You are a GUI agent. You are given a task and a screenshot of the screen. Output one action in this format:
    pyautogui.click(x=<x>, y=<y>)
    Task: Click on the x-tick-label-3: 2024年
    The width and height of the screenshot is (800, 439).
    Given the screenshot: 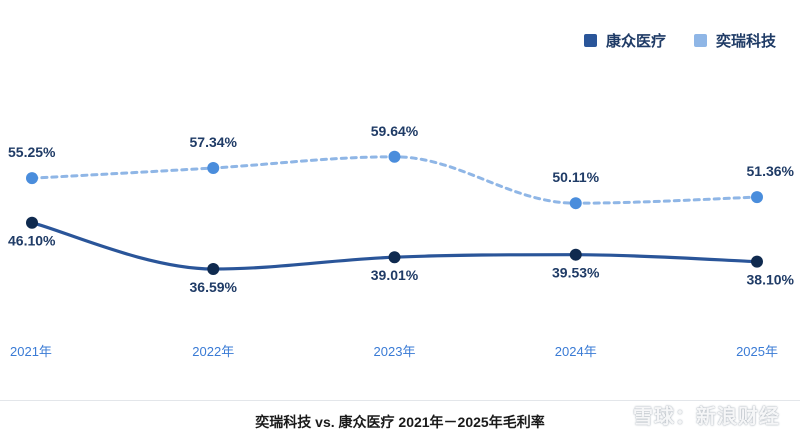 What is the action you would take?
    pyautogui.click(x=576, y=351)
    